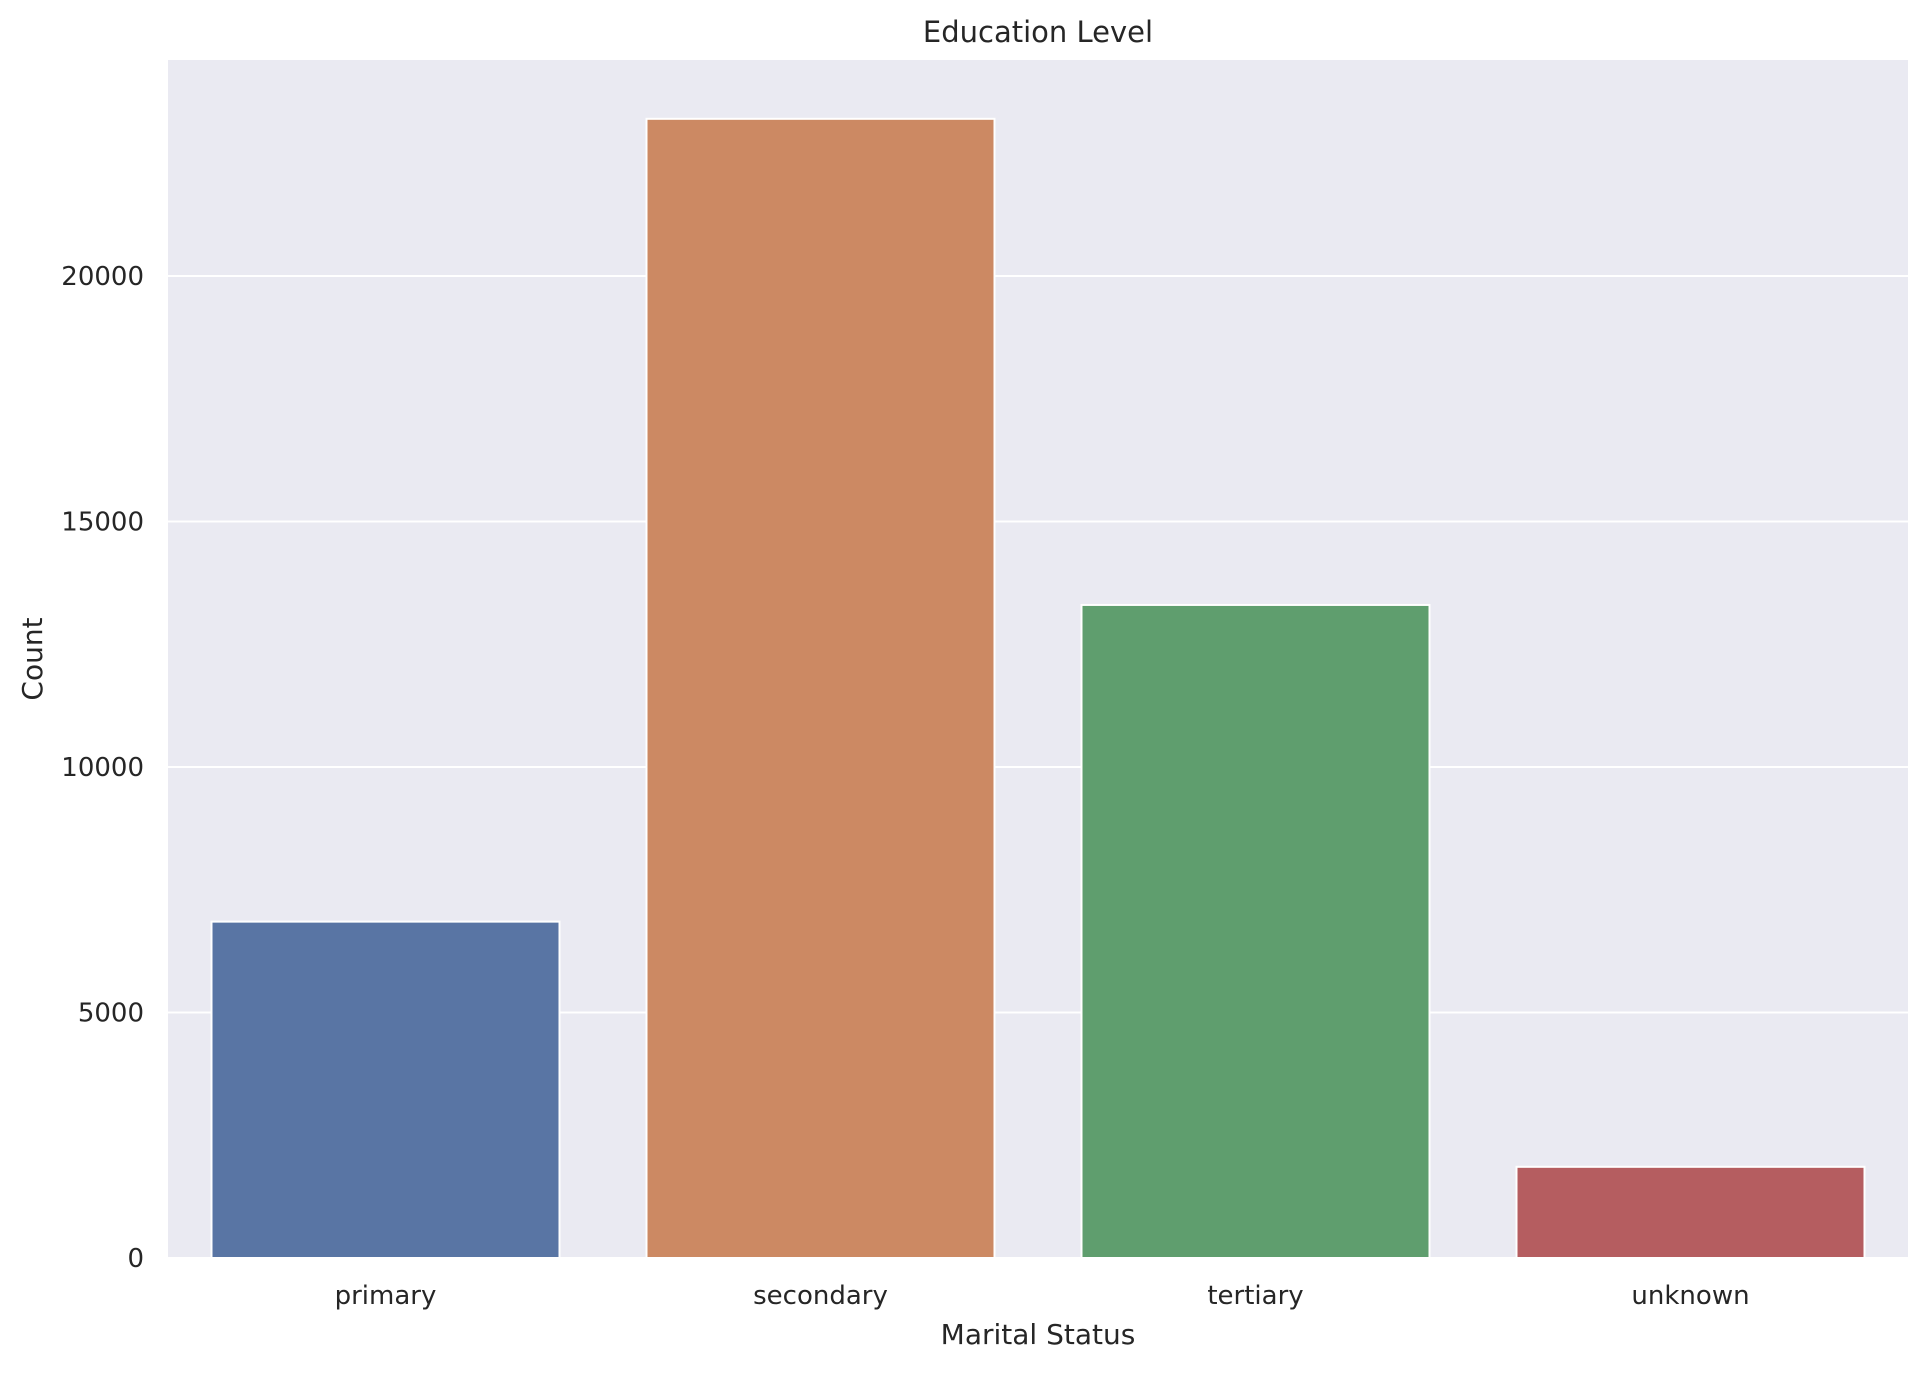 This screenshot has width=1926, height=1373. Describe the element at coordinates (820, 1296) in the screenshot. I see `x-tick-label: secondary` at that location.